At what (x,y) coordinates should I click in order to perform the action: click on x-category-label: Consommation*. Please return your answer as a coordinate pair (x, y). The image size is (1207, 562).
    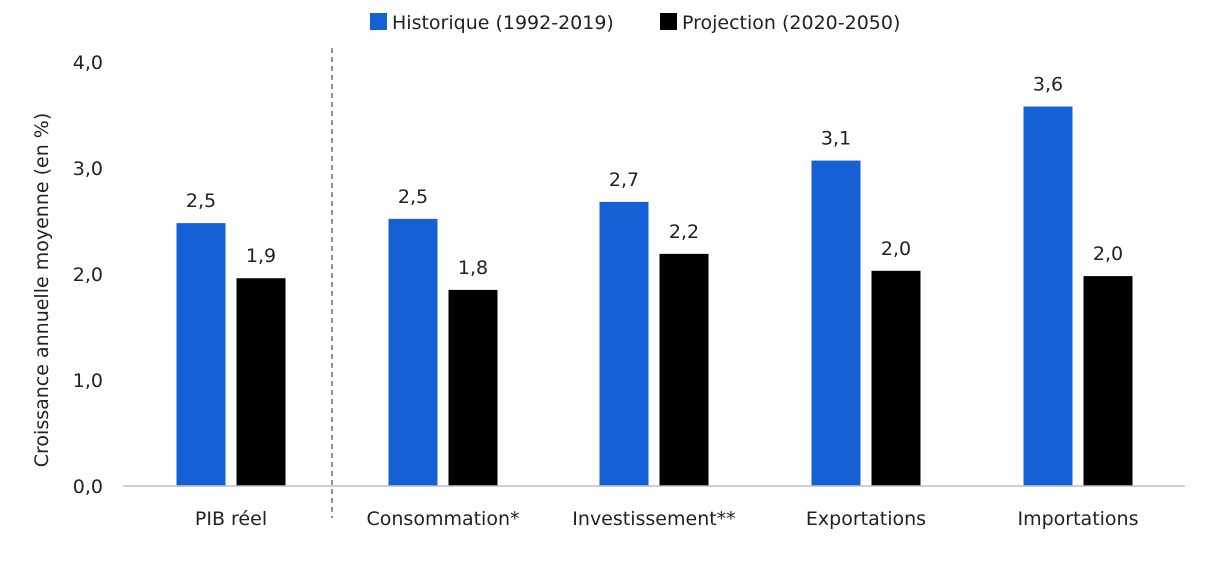
    Looking at the image, I should click on (442, 519).